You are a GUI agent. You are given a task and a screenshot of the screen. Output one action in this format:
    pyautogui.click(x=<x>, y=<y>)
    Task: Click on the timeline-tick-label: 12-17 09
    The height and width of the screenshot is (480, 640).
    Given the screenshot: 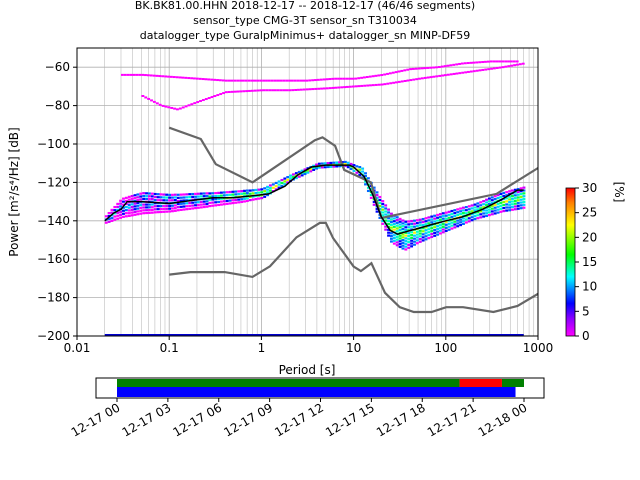 What is the action you would take?
    pyautogui.click(x=248, y=419)
    